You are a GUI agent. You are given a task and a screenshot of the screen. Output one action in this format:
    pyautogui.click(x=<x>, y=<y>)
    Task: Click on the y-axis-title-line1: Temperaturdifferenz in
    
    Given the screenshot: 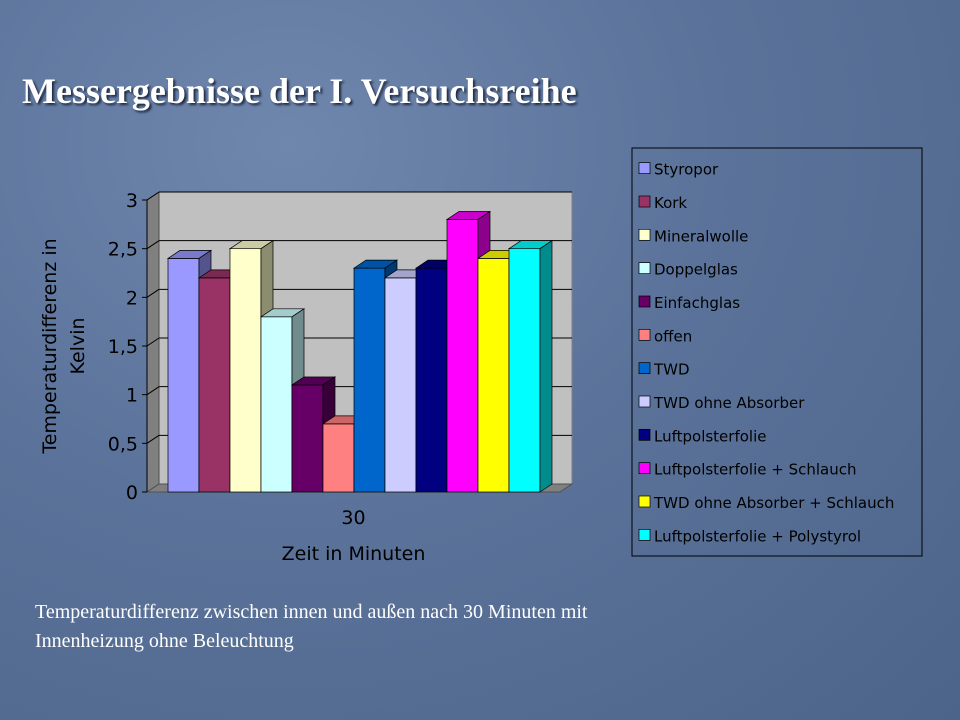 What is the action you would take?
    pyautogui.click(x=50, y=346)
    